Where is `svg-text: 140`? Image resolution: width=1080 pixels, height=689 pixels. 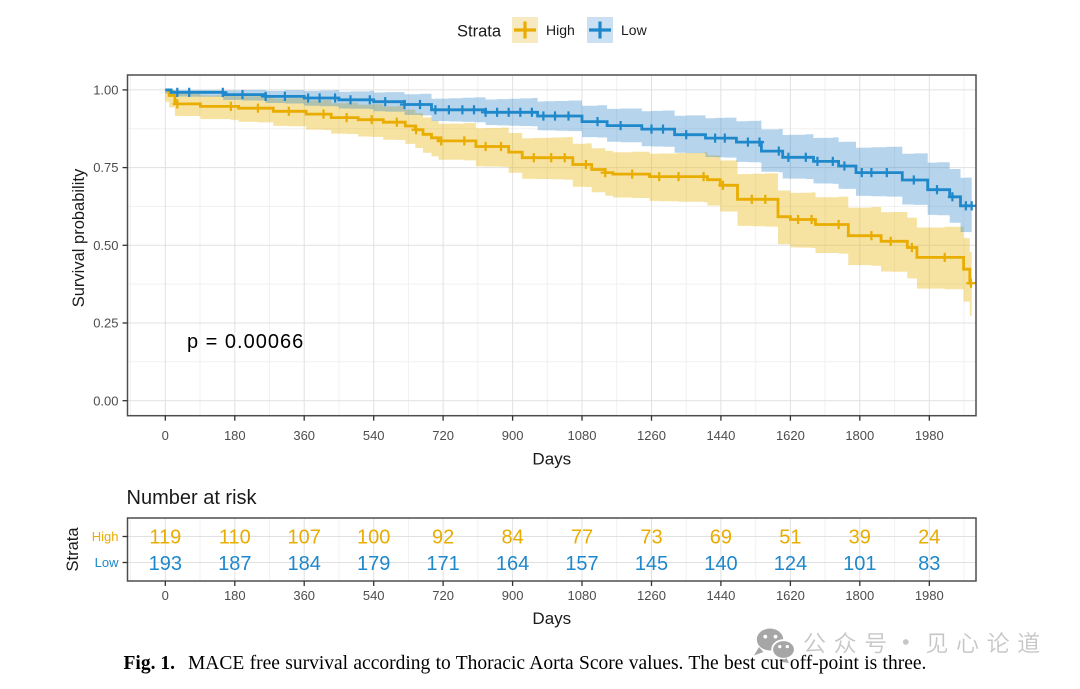
svg-text: 140 is located at coordinates (720, 564).